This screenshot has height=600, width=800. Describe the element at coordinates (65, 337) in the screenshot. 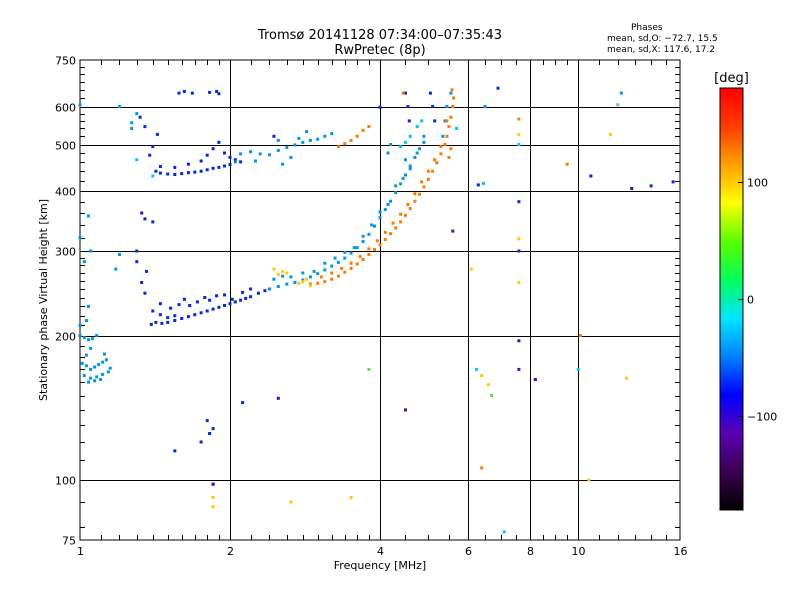

I see `y-tick-label: 200` at that location.